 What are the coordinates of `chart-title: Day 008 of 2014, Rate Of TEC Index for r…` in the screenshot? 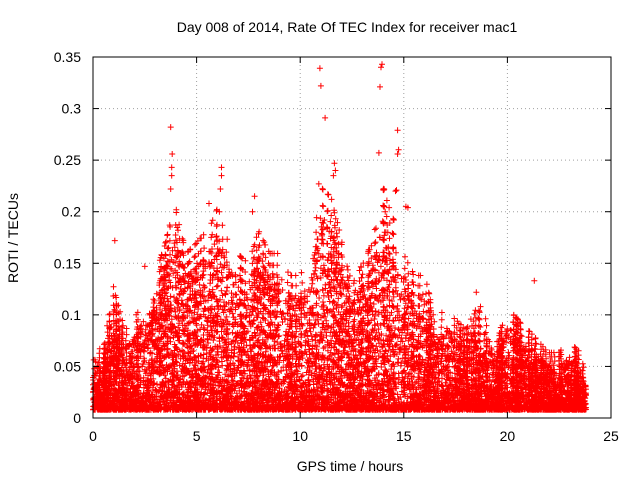 It's located at (347, 27).